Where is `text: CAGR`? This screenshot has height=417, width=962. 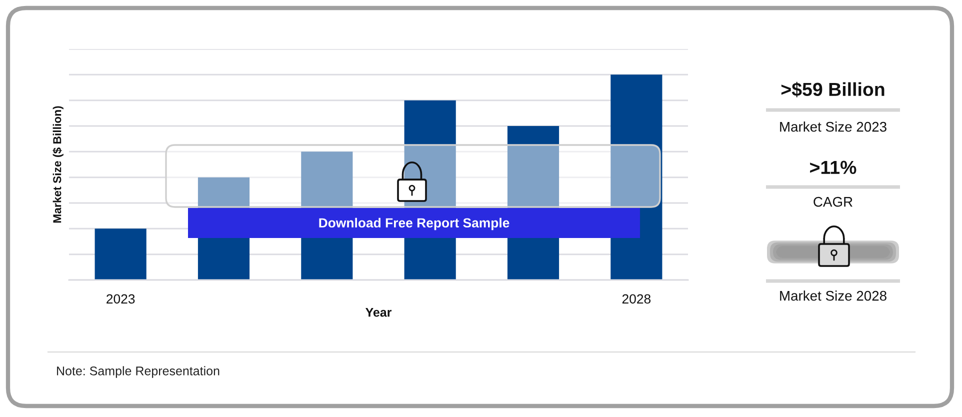
text: CAGR is located at coordinates (833, 201).